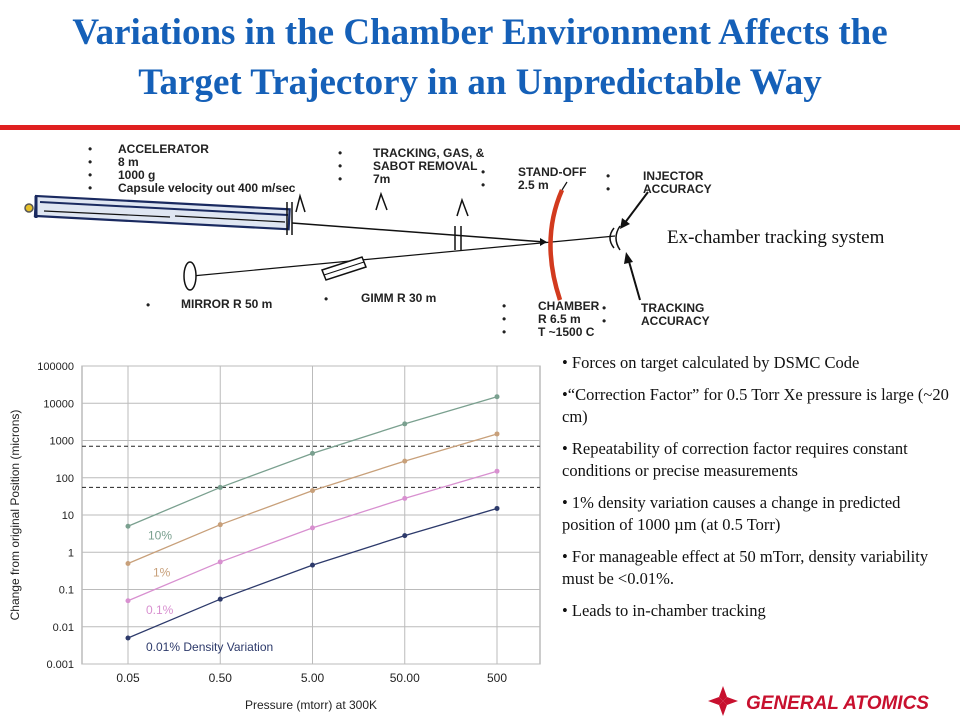  What do you see at coordinates (15, 515) in the screenshot?
I see `y-axis-label: Change from original Position (microns)` at bounding box center [15, 515].